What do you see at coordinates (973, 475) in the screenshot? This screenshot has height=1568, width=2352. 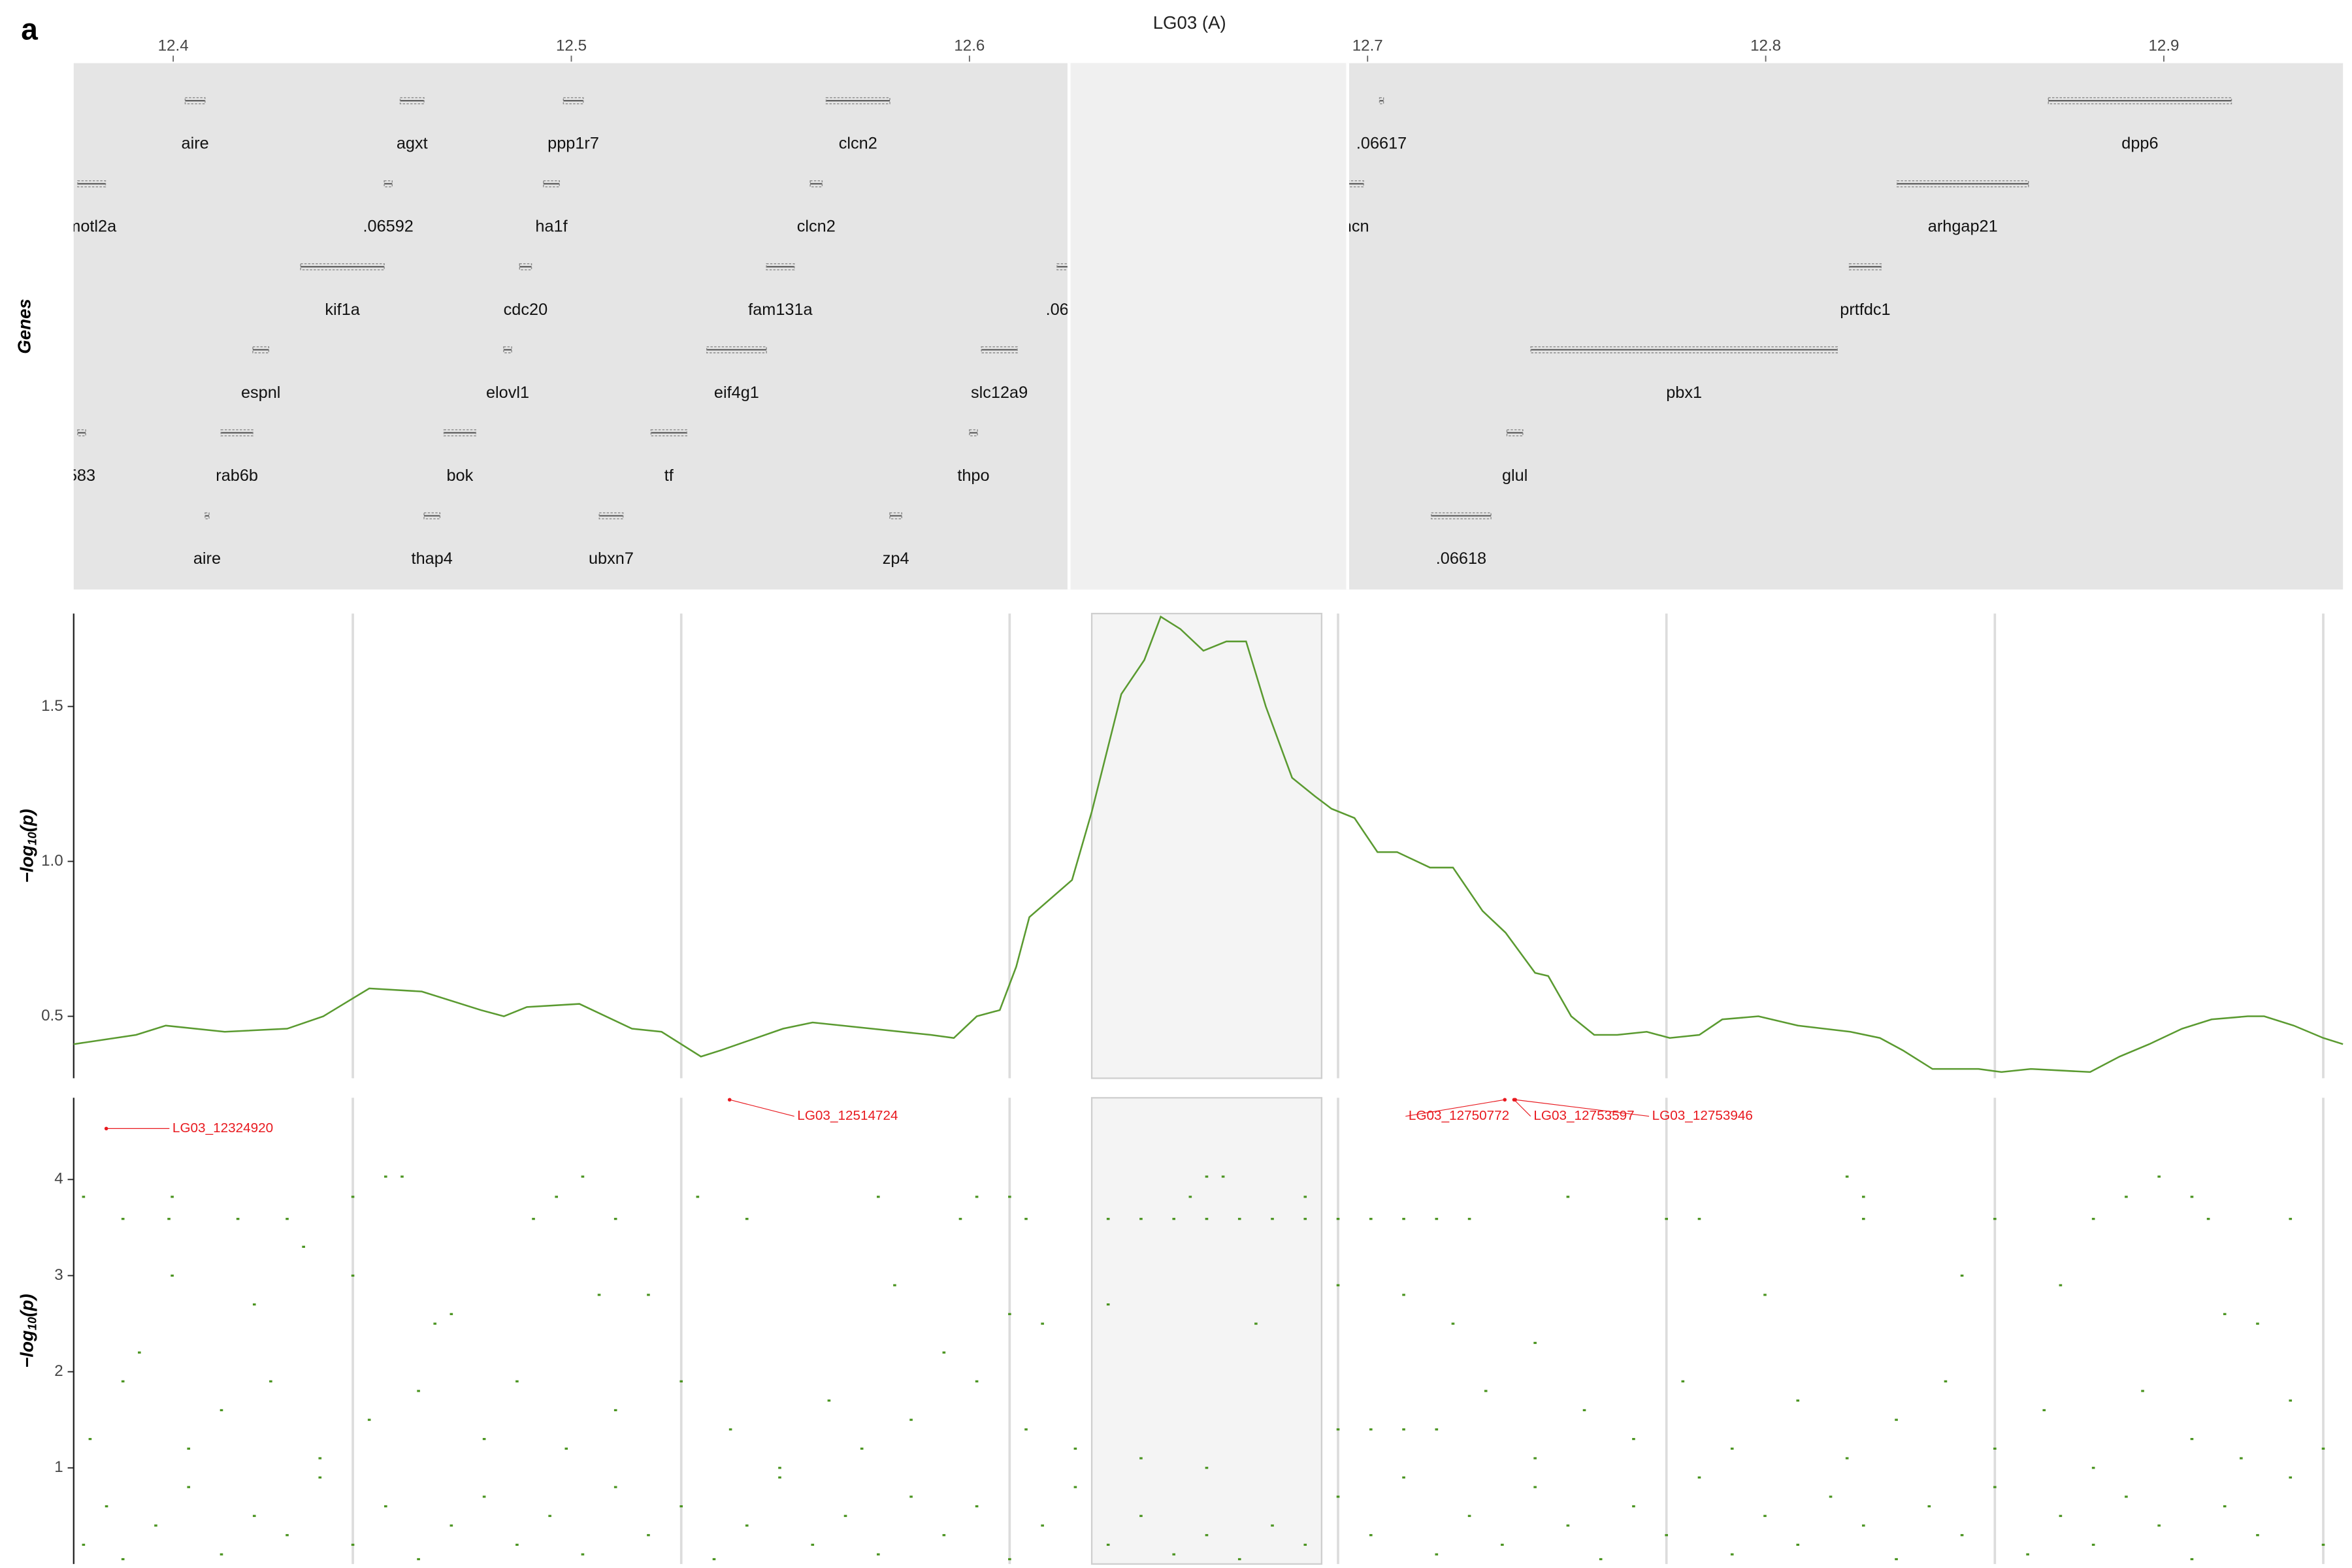 I see `gene-label: thpo` at bounding box center [973, 475].